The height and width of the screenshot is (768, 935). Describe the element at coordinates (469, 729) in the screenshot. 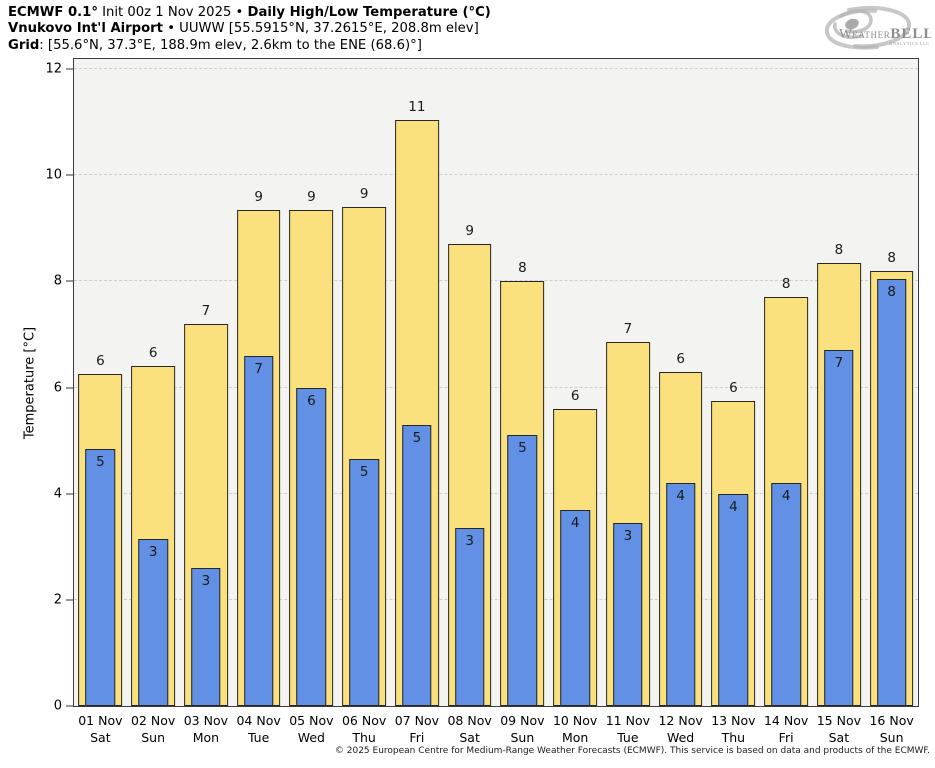

I see `x-tick-label: 08 Nov Sat` at that location.